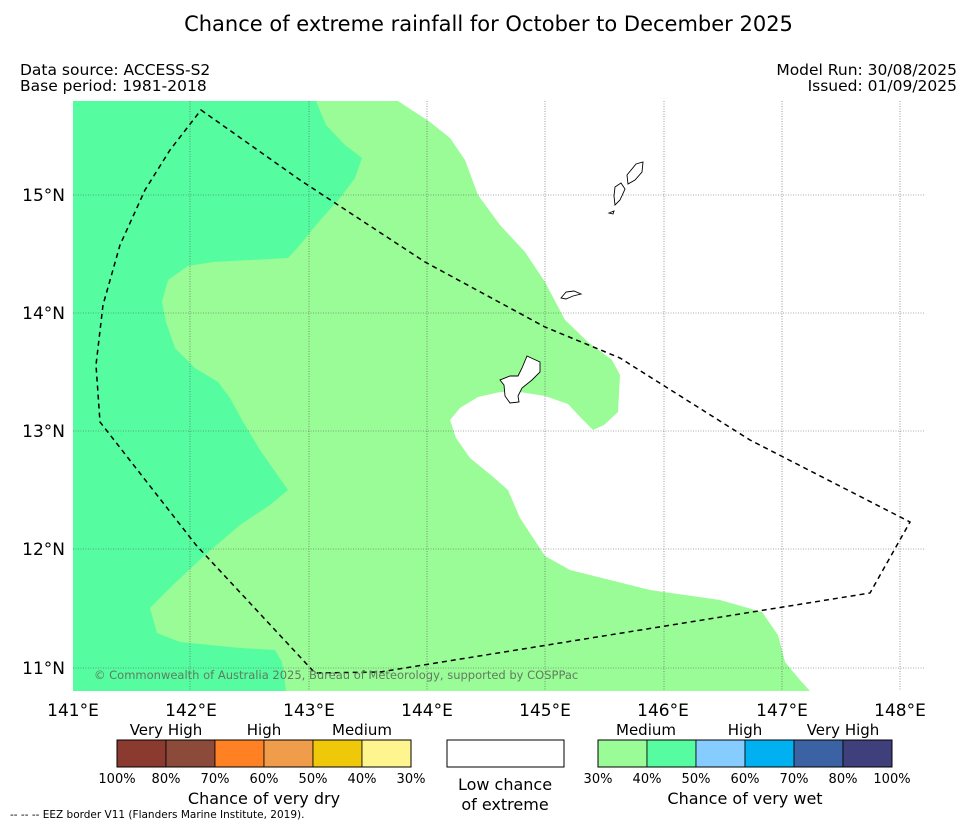 This screenshot has height=827, width=977. What do you see at coordinates (113, 86) in the screenshot?
I see `base-period-text: Base period: 1981-2018` at bounding box center [113, 86].